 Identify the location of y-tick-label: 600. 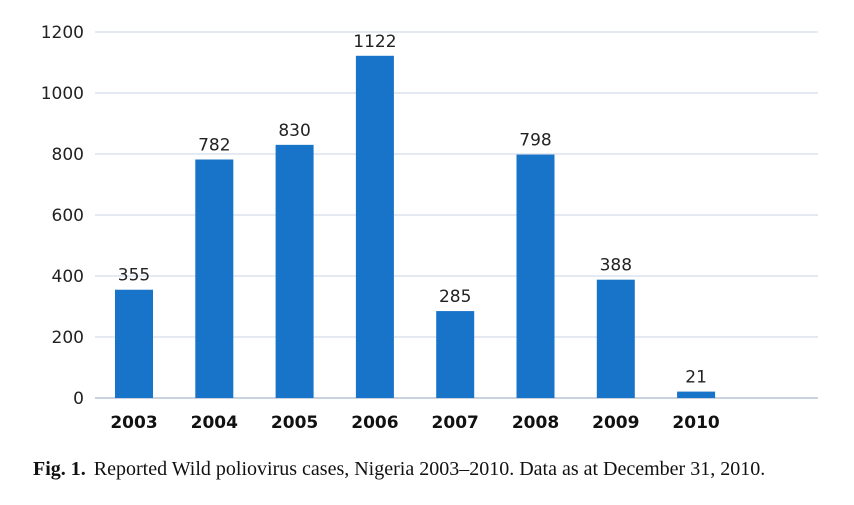
(68, 216).